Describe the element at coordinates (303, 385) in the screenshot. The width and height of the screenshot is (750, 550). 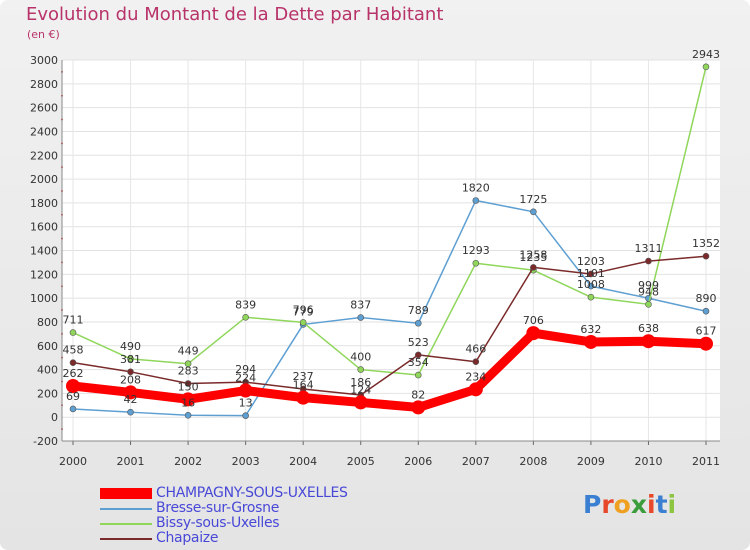
I see `data-label: 164` at that location.